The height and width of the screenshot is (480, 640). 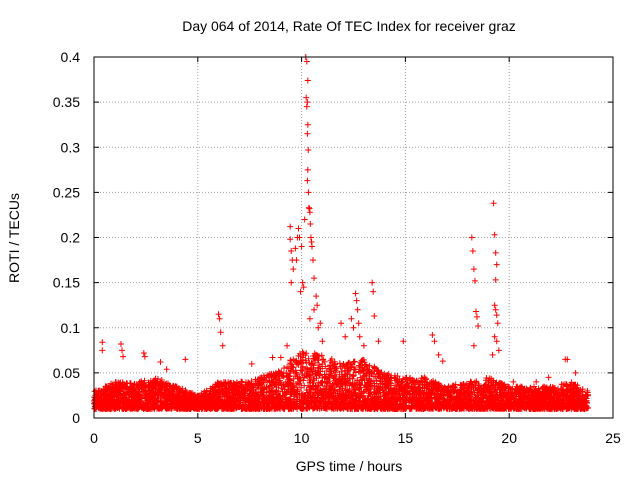 I want to click on x-tick-label: 10, so click(x=302, y=438).